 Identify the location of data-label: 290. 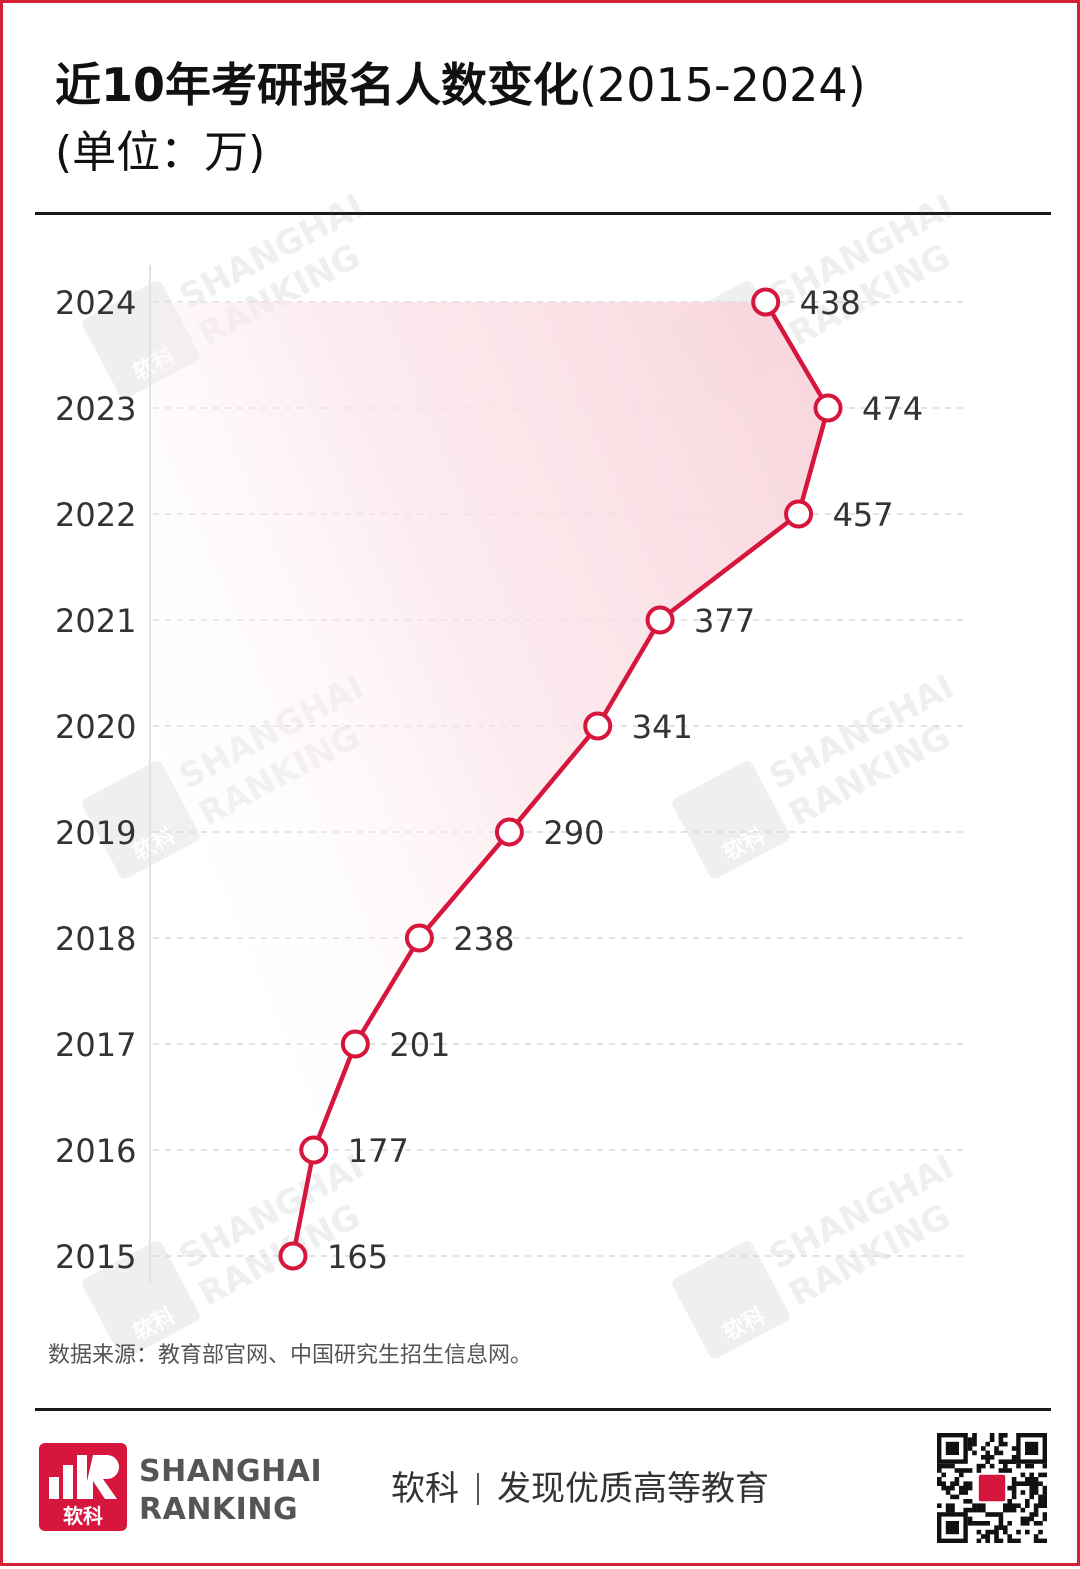
(573, 833).